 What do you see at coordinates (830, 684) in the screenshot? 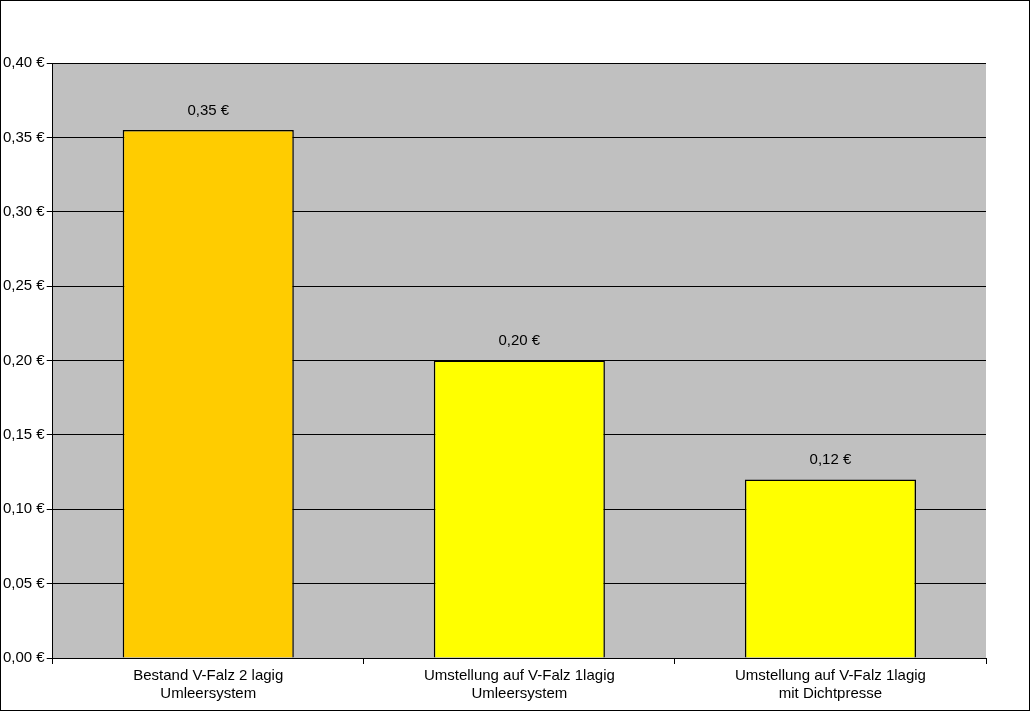
I see `x-tick-label: Umstellung auf V-Falz 1lagig mit Dichtpresse` at bounding box center [830, 684].